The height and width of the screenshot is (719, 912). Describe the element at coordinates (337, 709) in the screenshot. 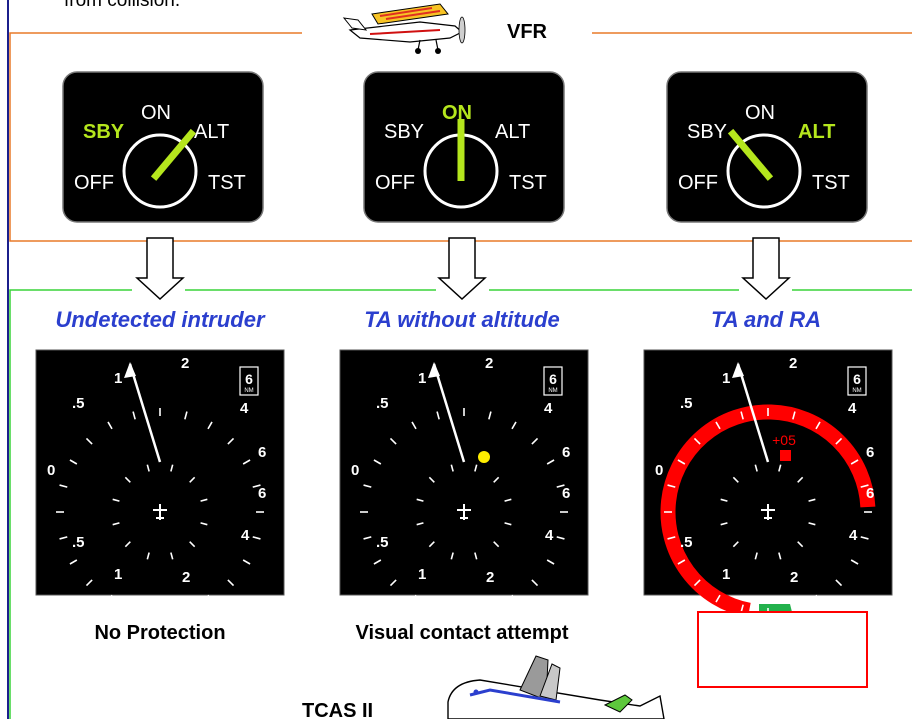

I see `tcas-label: TCAS II` at that location.